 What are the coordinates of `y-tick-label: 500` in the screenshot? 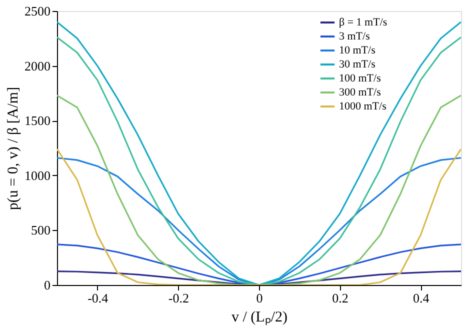 It's located at (40, 230).